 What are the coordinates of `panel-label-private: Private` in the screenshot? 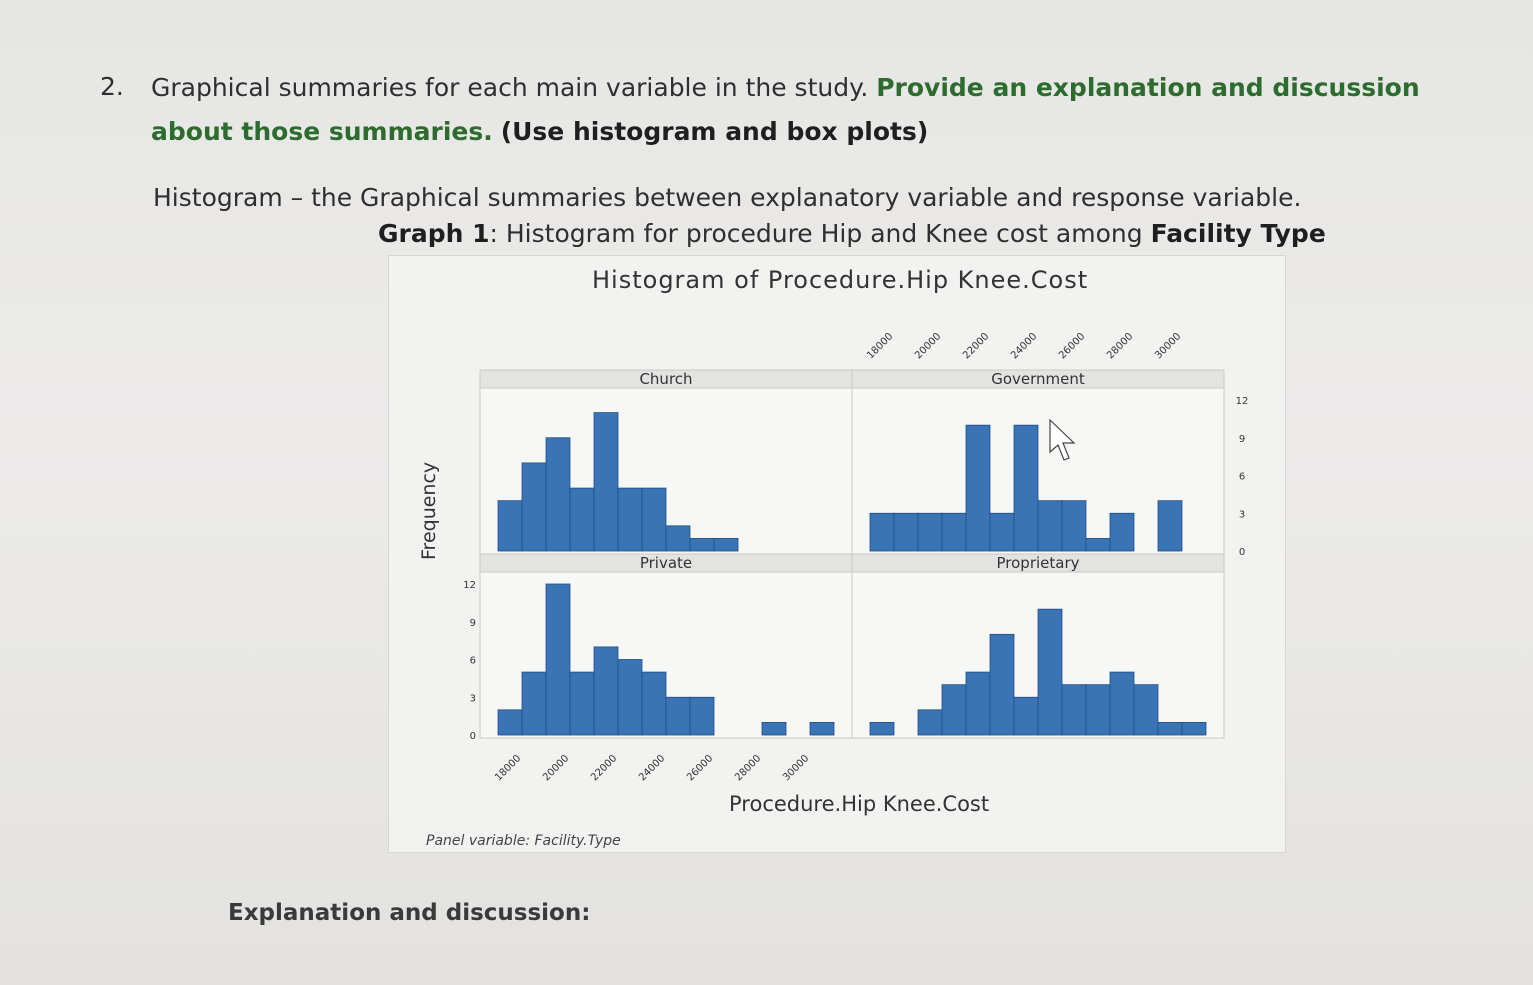 It's located at (666, 563).